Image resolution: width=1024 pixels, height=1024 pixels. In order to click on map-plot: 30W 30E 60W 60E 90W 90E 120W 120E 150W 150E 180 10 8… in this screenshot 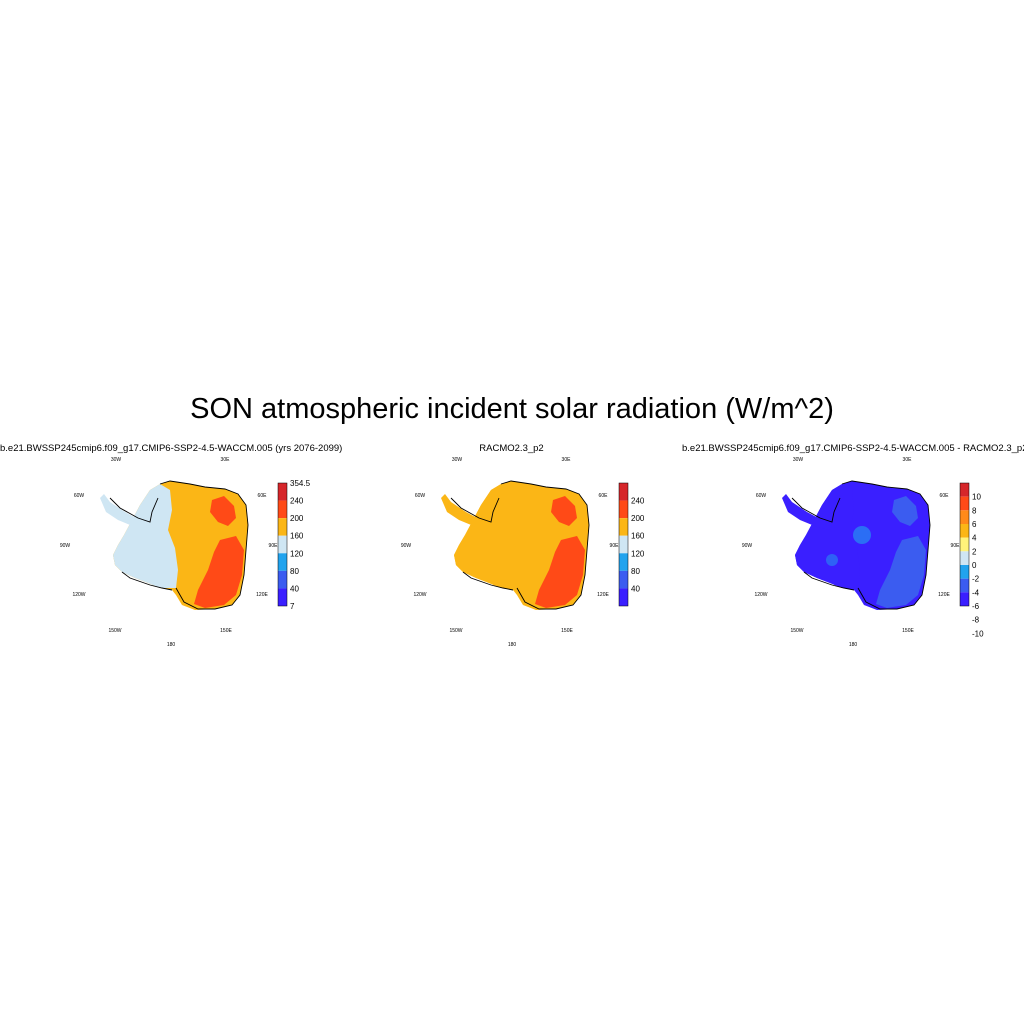, I will do `click(863, 552)`.